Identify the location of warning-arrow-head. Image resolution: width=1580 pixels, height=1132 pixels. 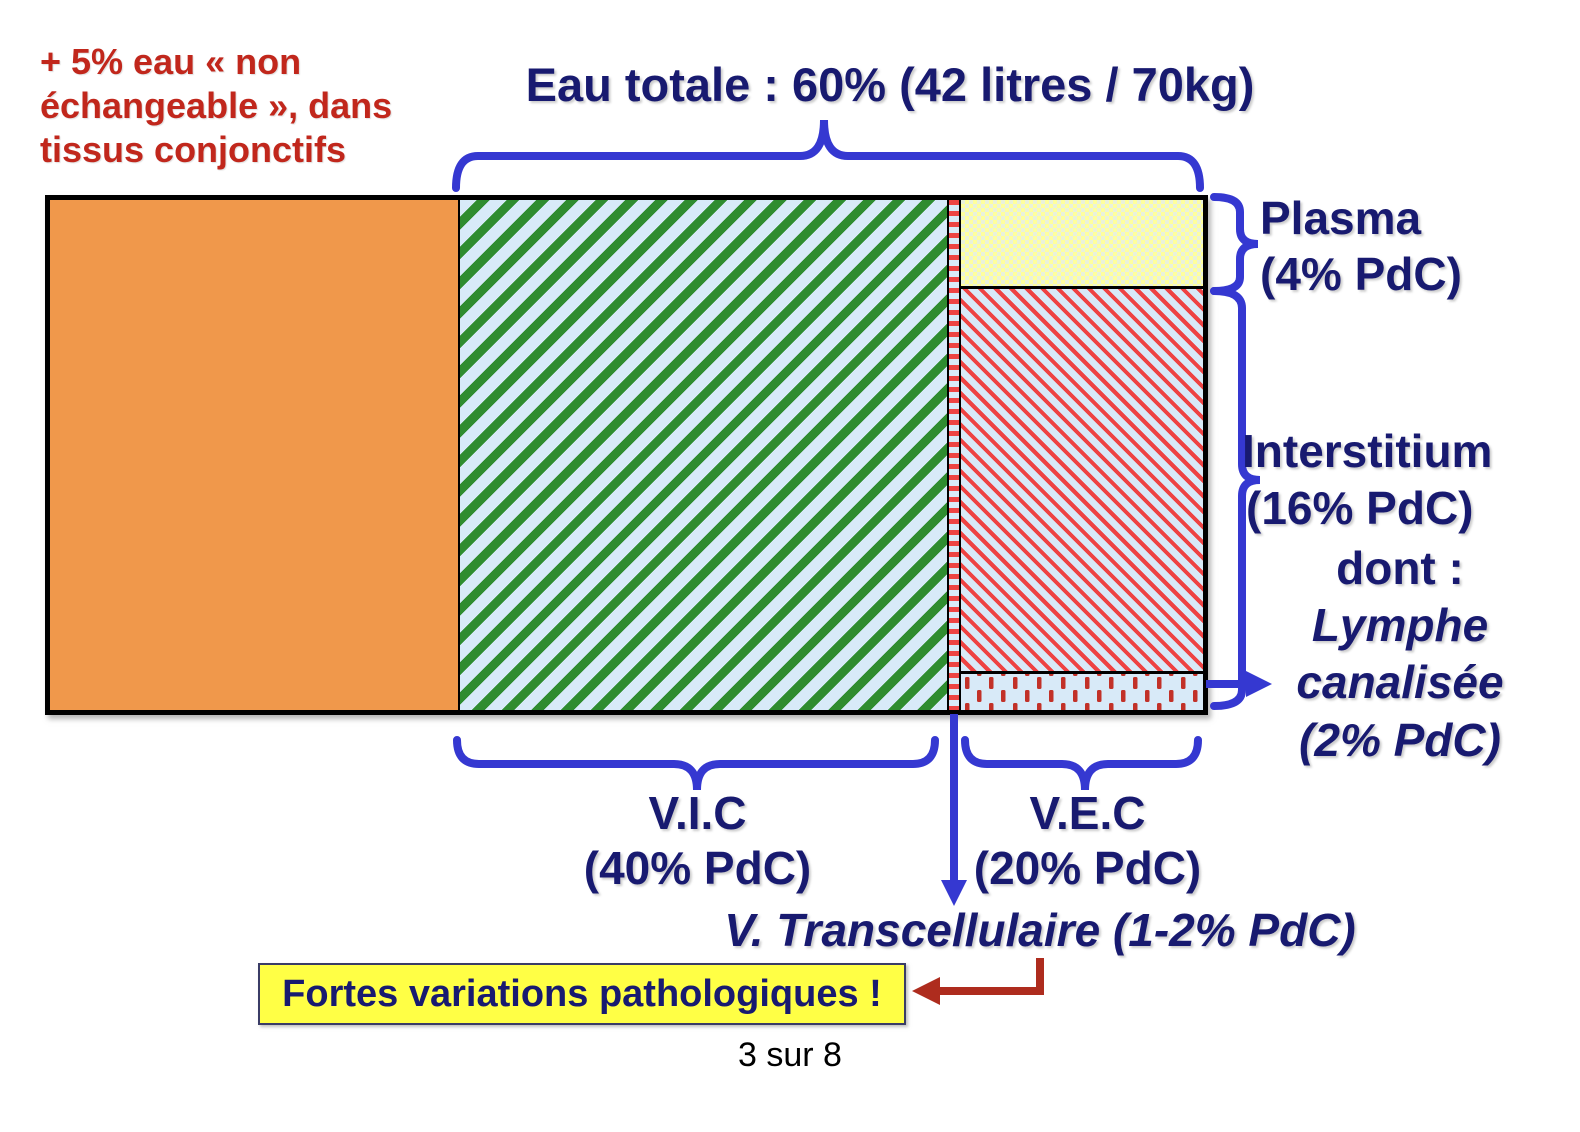
(926, 991).